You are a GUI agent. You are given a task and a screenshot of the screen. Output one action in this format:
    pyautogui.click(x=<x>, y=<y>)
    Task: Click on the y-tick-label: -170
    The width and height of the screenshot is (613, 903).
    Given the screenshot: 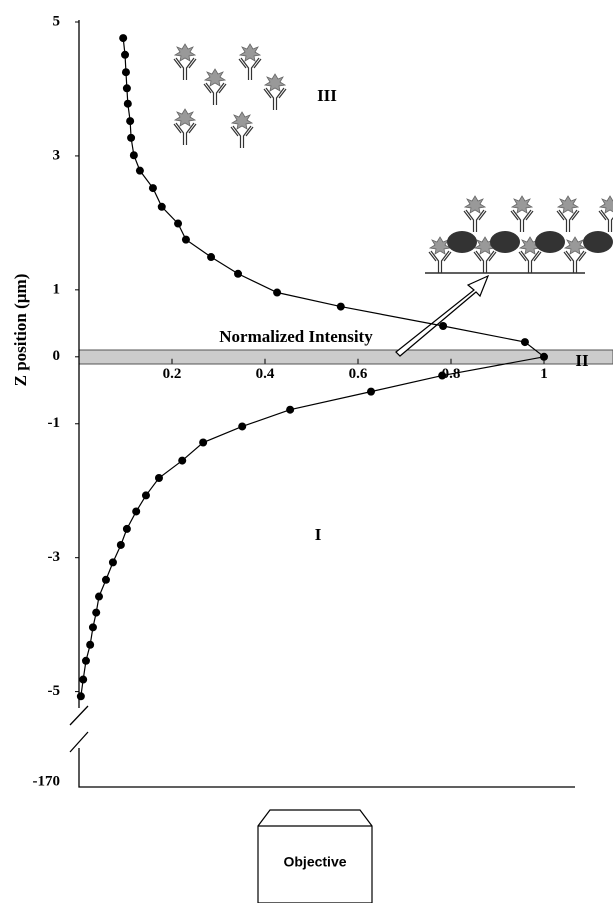 What is the action you would take?
    pyautogui.click(x=47, y=781)
    